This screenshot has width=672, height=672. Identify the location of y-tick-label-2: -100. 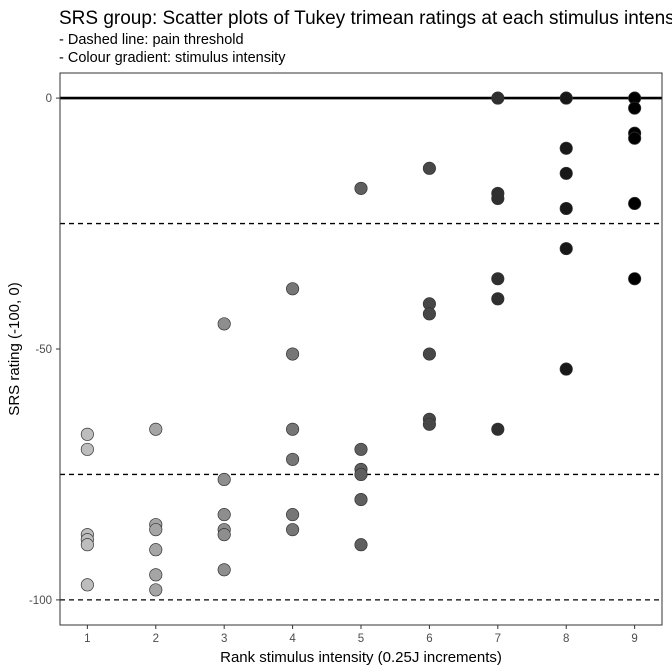
(40, 601).